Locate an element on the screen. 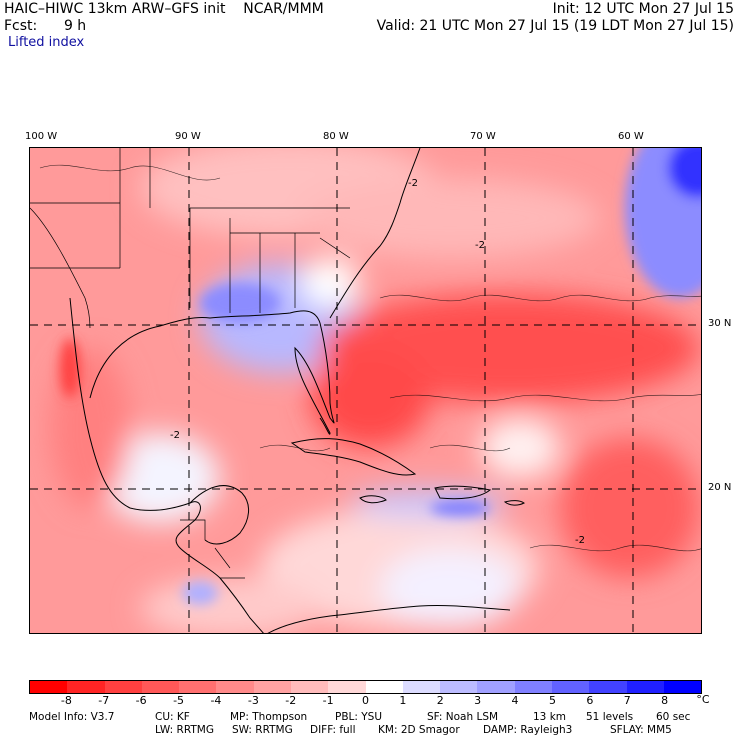 The height and width of the screenshot is (740, 740). field-blob-moderate-east is located at coordinates (630, 508).